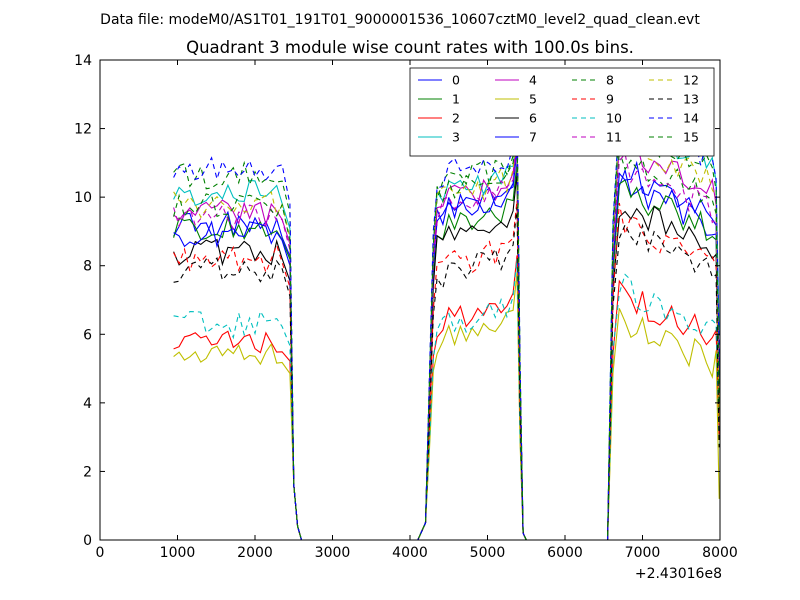 This screenshot has width=800, height=600. I want to click on y-tick-label-12: 12, so click(83, 130).